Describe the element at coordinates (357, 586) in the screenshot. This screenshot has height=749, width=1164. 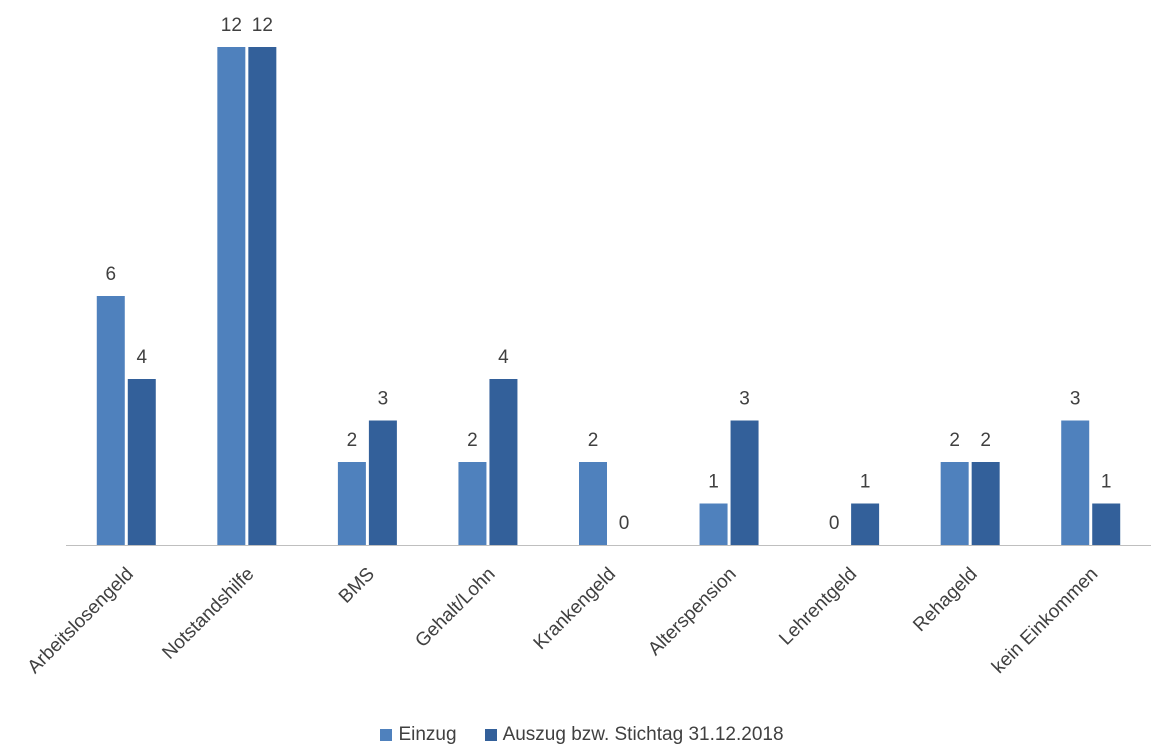
I see `tick-label-bms: BMS` at that location.